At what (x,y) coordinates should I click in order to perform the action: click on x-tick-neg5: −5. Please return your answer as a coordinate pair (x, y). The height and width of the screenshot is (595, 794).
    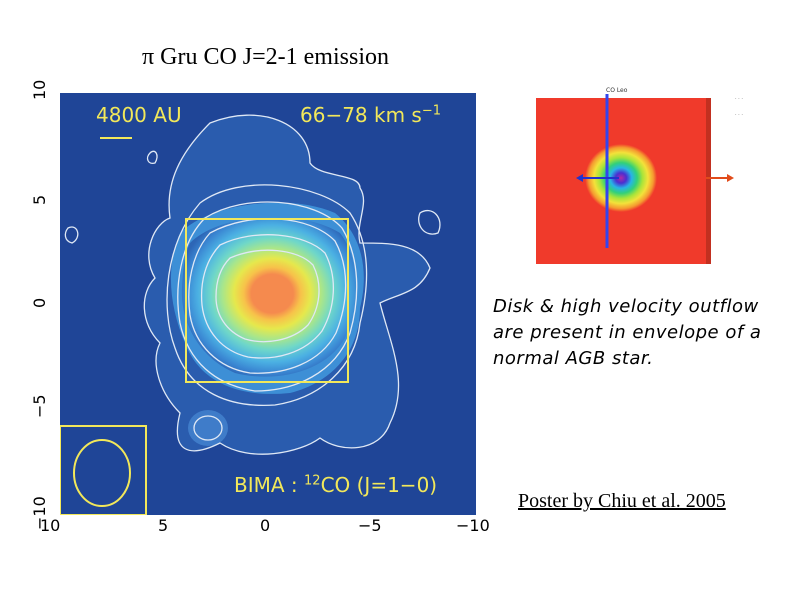
    Looking at the image, I should click on (370, 525).